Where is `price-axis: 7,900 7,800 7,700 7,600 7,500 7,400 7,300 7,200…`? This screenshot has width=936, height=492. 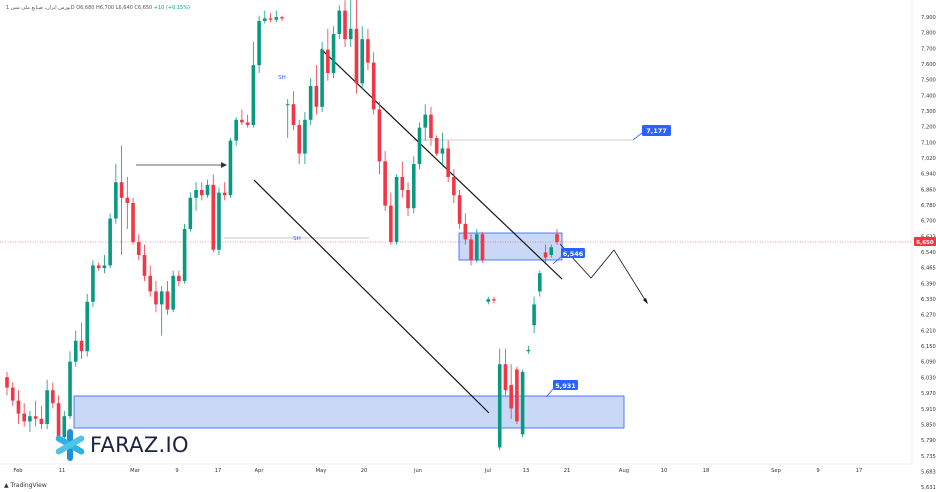 price-axis: 7,900 7,800 7,700 7,600 7,500 7,400 7,300 7,200… is located at coordinates (928, 253).